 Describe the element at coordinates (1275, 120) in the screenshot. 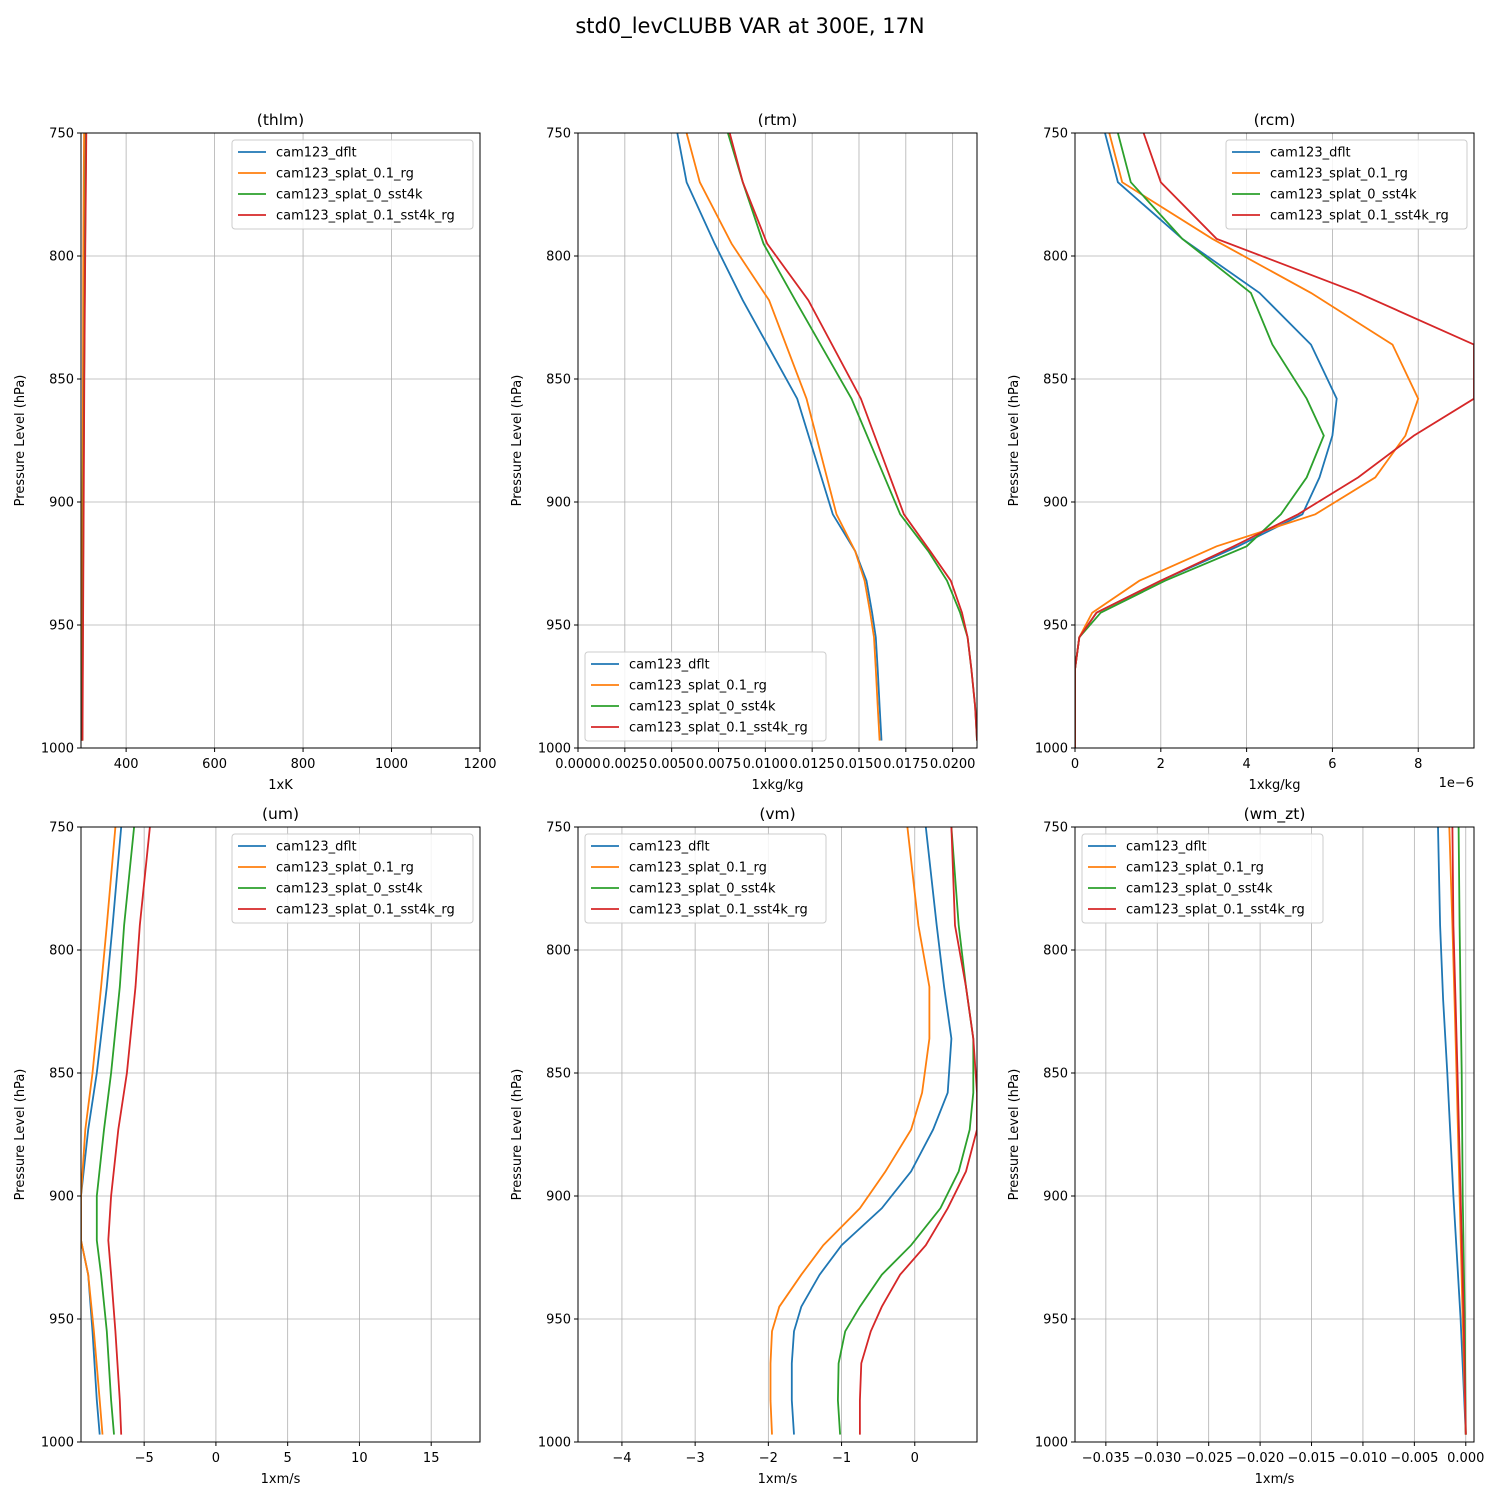

I see `subplot-title: (rcm)` at that location.